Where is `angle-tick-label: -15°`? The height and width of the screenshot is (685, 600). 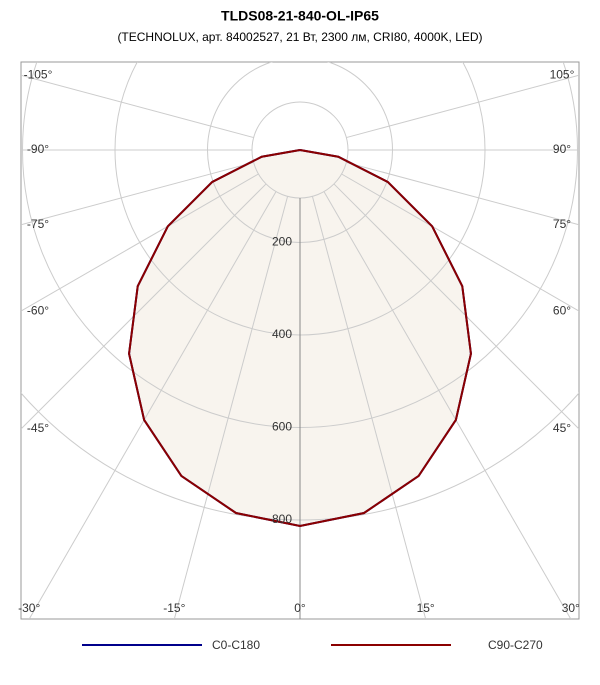 angle-tick-label: -15° is located at coordinates (174, 608).